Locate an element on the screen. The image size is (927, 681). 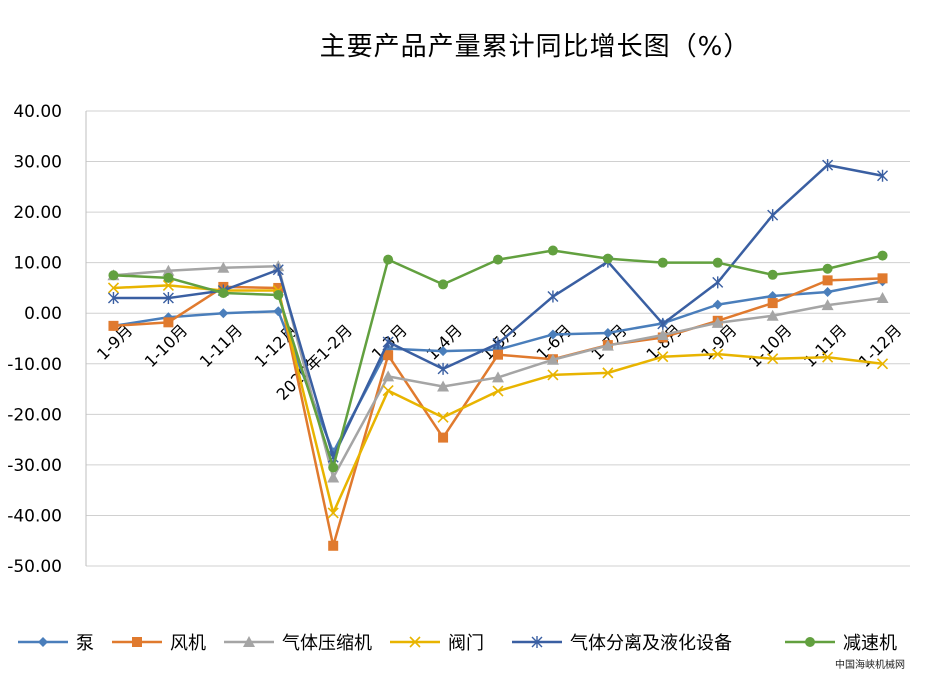
legend-item: 风机 is located at coordinates (159, 643).